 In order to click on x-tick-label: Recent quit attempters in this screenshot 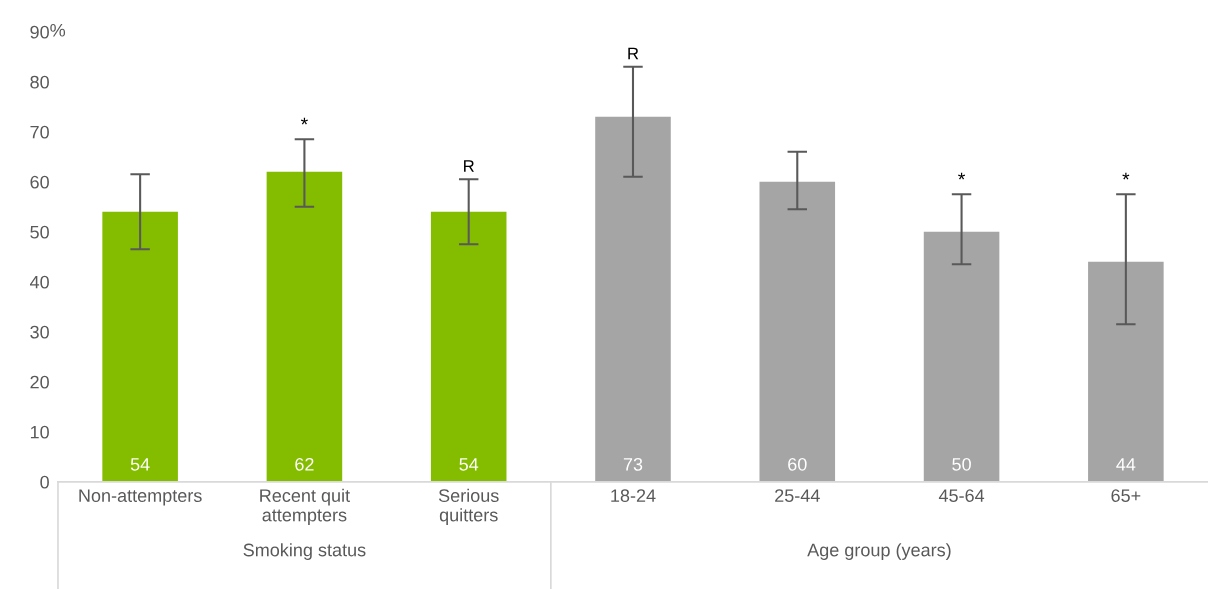, I will do `click(305, 507)`.